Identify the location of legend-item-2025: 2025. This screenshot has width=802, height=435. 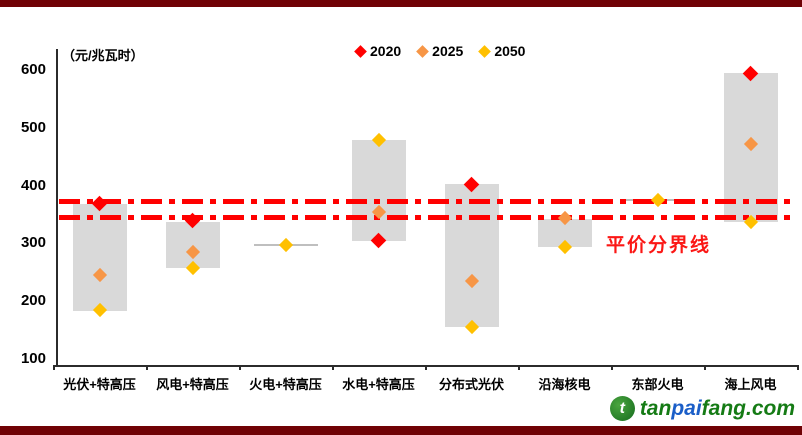
(440, 51).